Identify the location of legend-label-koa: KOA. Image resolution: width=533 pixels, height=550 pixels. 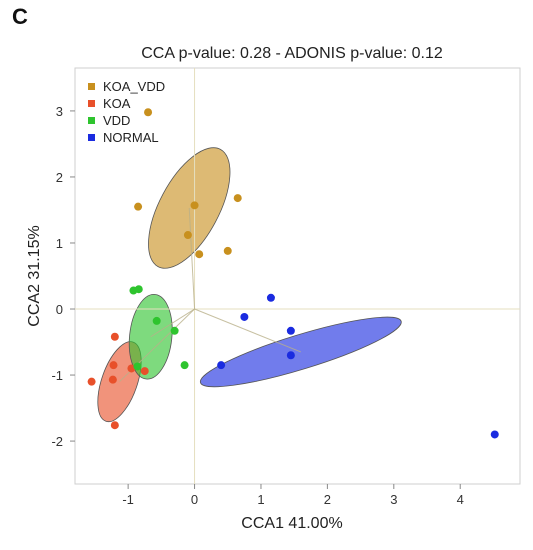
(117, 103).